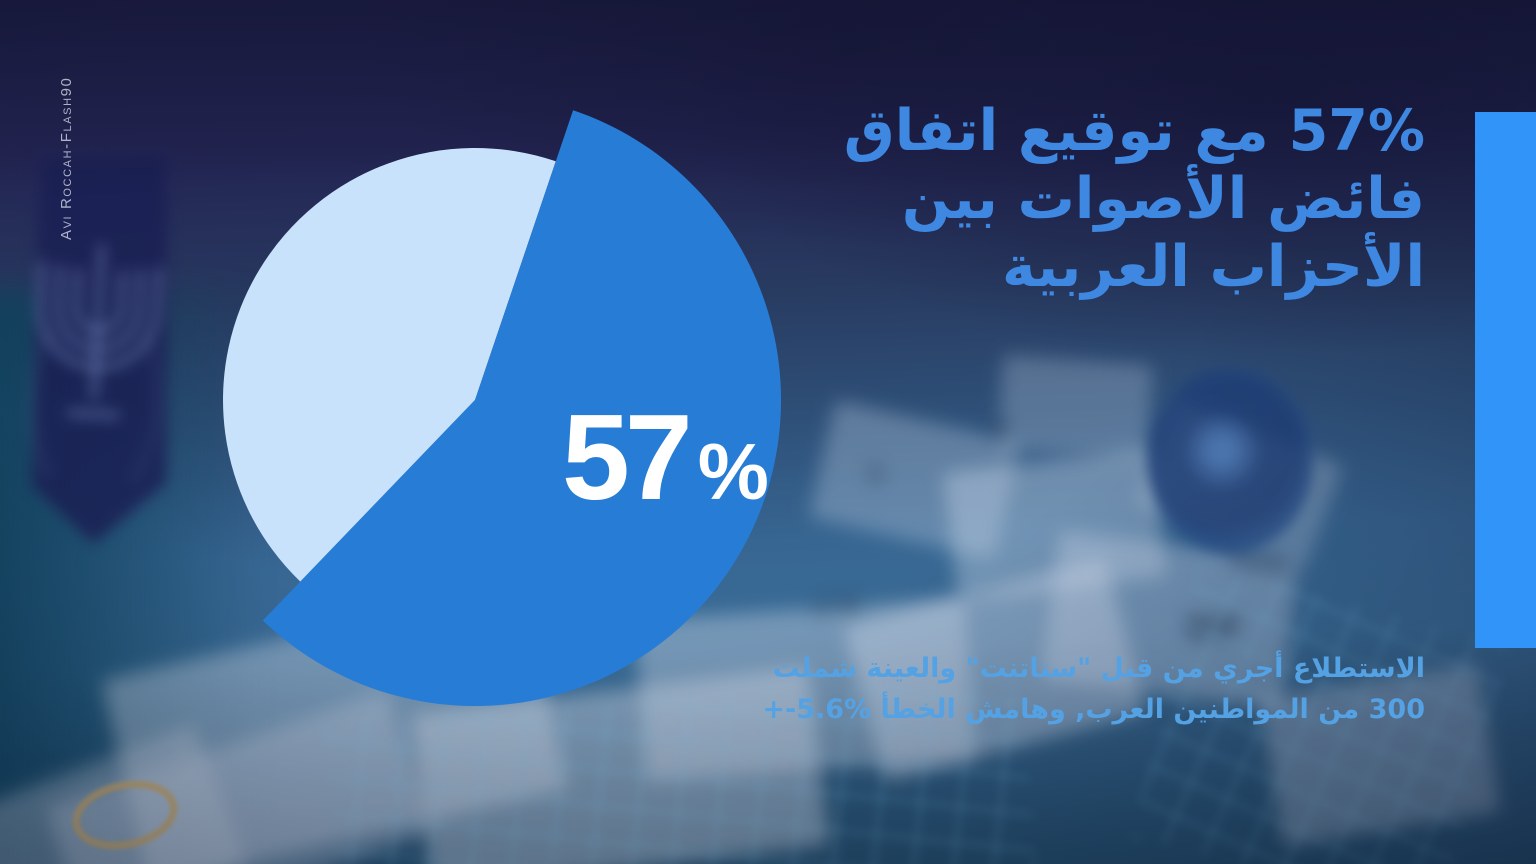  Describe the element at coordinates (1213, 267) in the screenshot. I see `headline-line: الأحزاب العربية` at that location.